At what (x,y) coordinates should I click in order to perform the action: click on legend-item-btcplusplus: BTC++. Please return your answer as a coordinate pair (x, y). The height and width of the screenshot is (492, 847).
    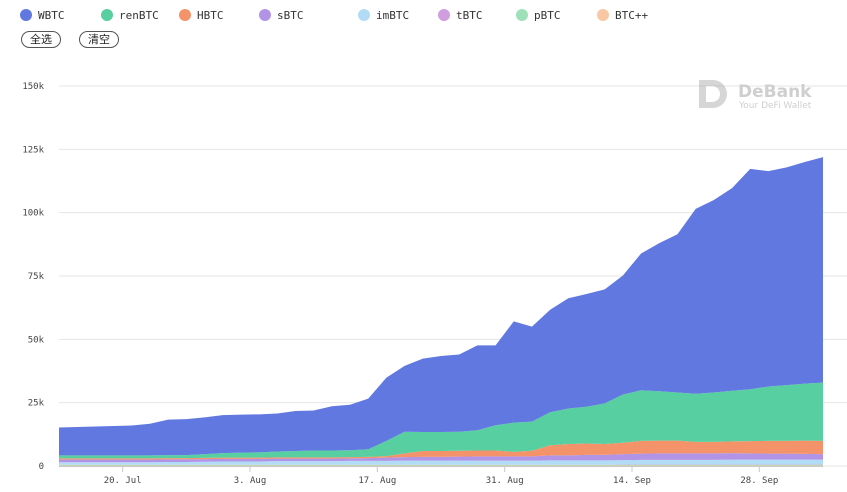
    Looking at the image, I should click on (627, 15).